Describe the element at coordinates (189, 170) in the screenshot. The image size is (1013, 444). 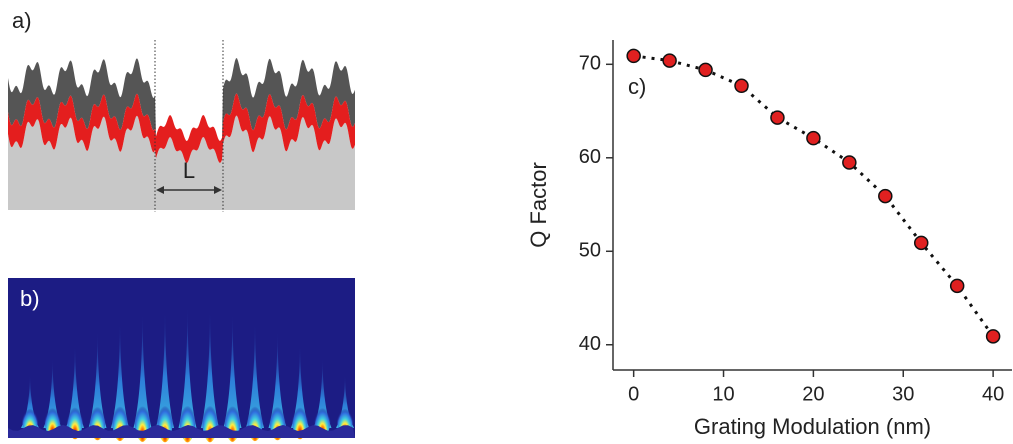
I see `period-label: L` at that location.